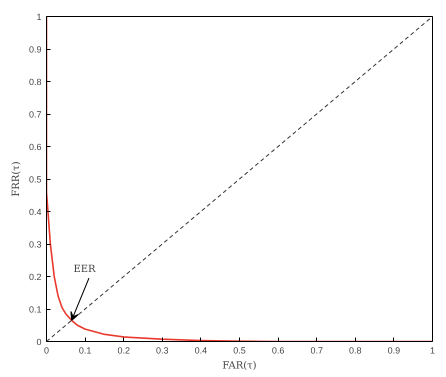 The width and height of the screenshot is (446, 377). Describe the element at coordinates (355, 351) in the screenshot. I see `x-tick-label: 0.8` at that location.